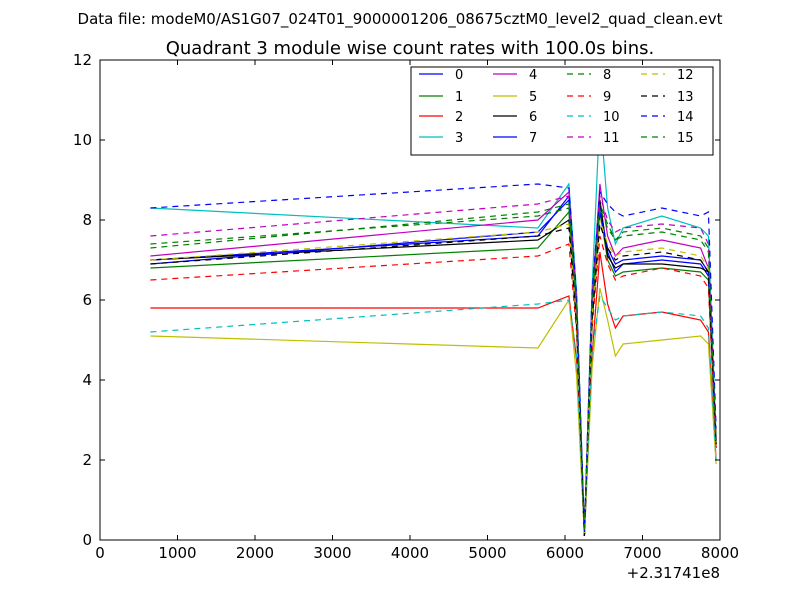  I want to click on x-tick-label: 7000, so click(642, 553).